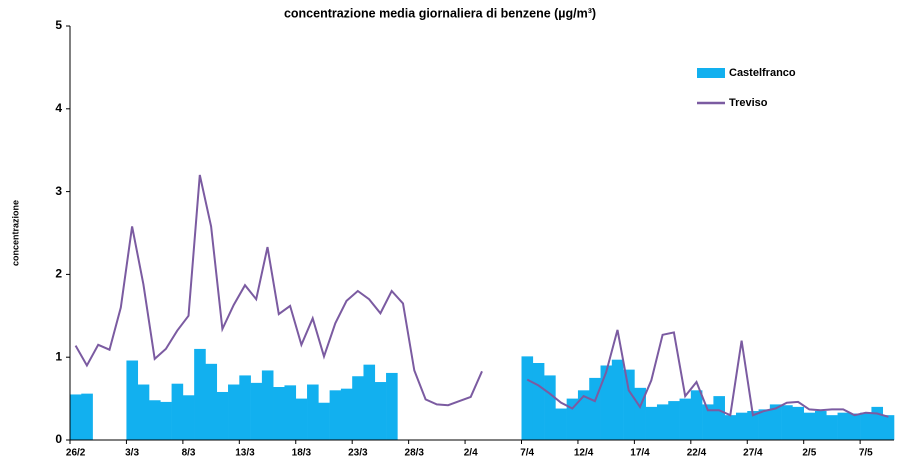 This screenshot has width=897, height=464. Describe the element at coordinates (415, 453) in the screenshot. I see `x-tick-label: 28/3` at that location.